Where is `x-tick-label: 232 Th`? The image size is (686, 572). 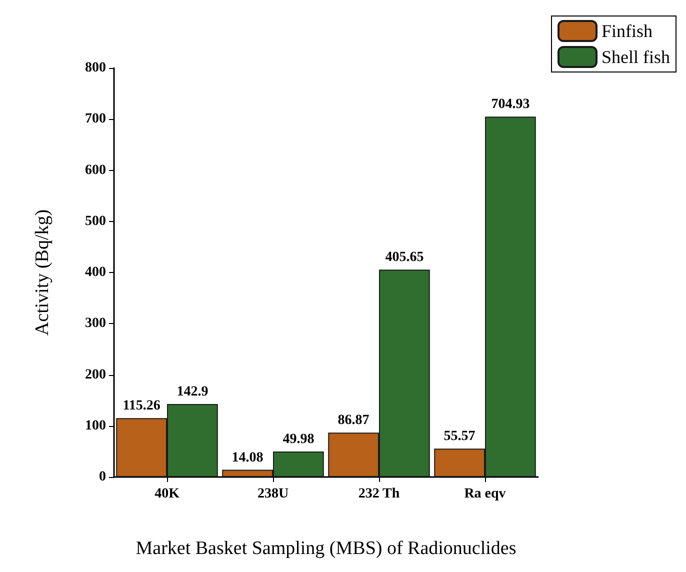 x-tick-label: 232 Th is located at coordinates (379, 494).